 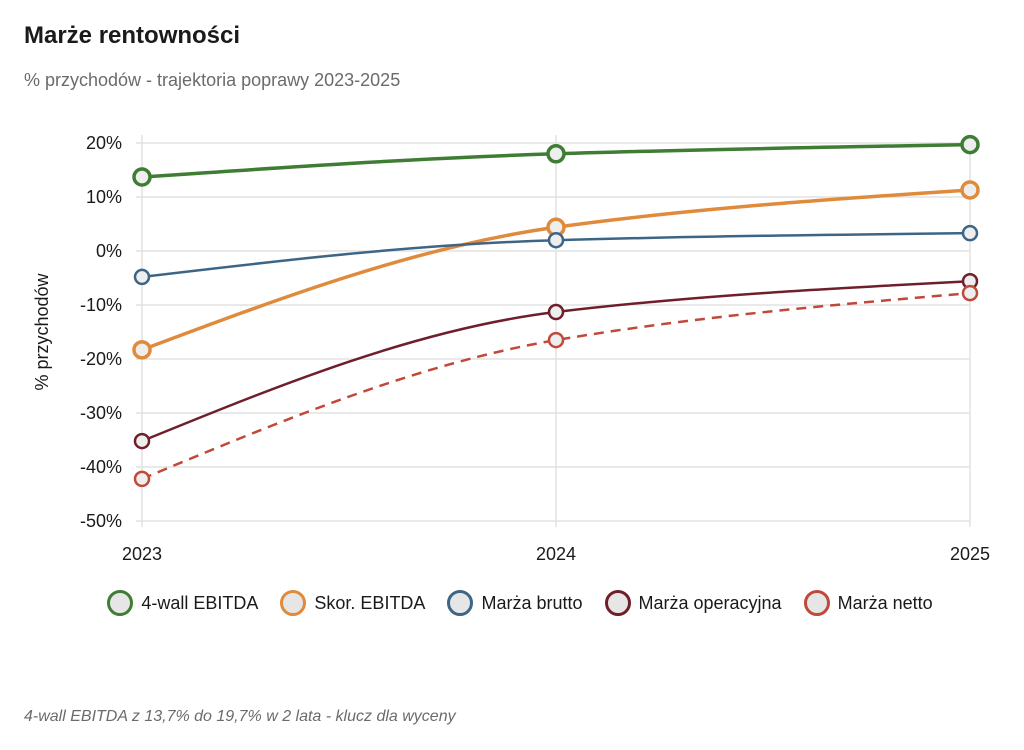 What do you see at coordinates (710, 602) in the screenshot?
I see `legend-label: Marża operacyjna` at bounding box center [710, 602].